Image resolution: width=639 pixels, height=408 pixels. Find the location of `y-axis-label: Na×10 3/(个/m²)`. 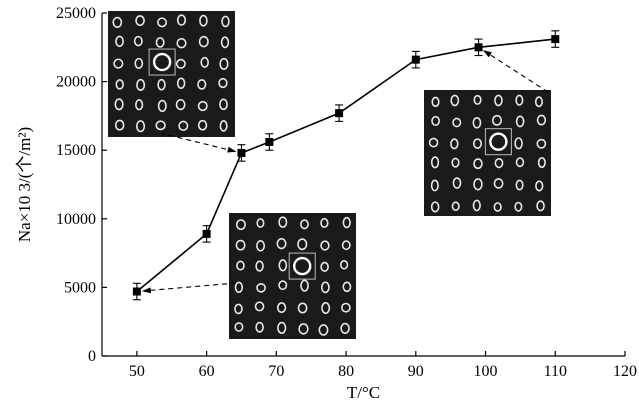

y-axis-label: Na×10 3/(个/m²) is located at coordinates (24, 184).